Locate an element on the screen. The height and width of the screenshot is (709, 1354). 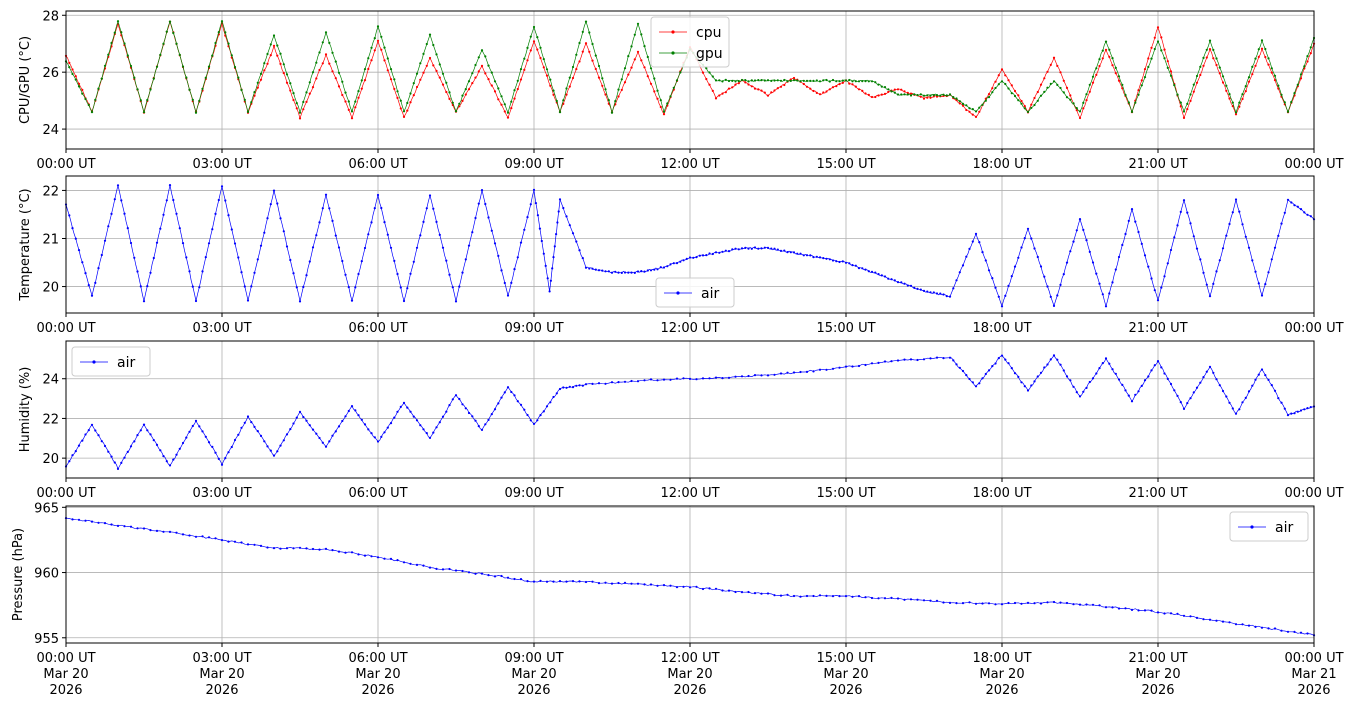
x-tick-label: 12:00 UT is located at coordinates (689, 328).